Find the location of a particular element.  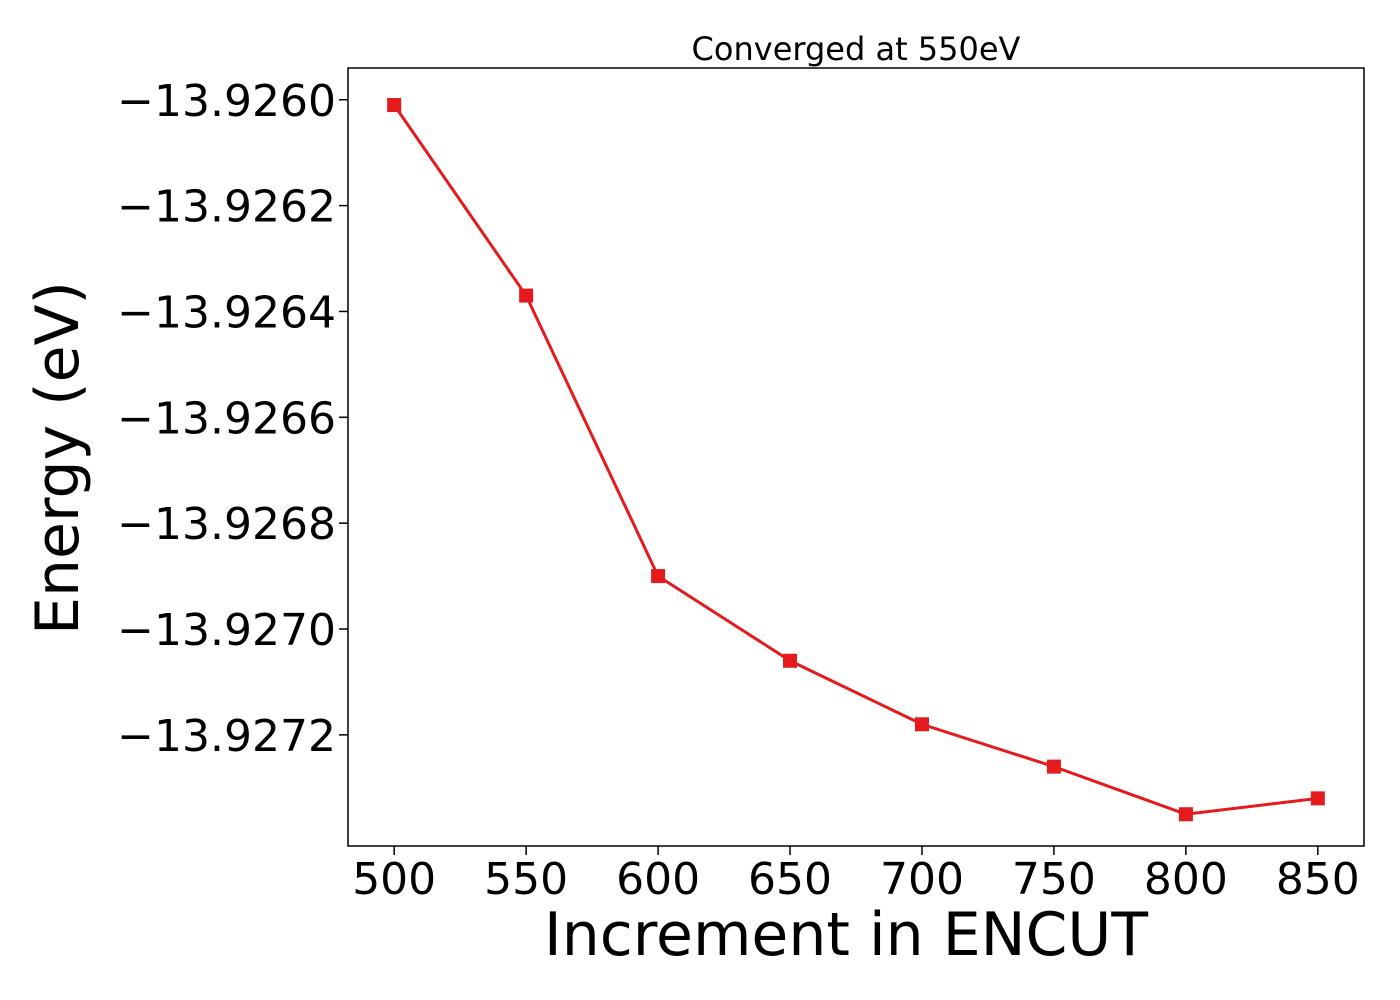

x-tick-label: 550 is located at coordinates (526, 879).